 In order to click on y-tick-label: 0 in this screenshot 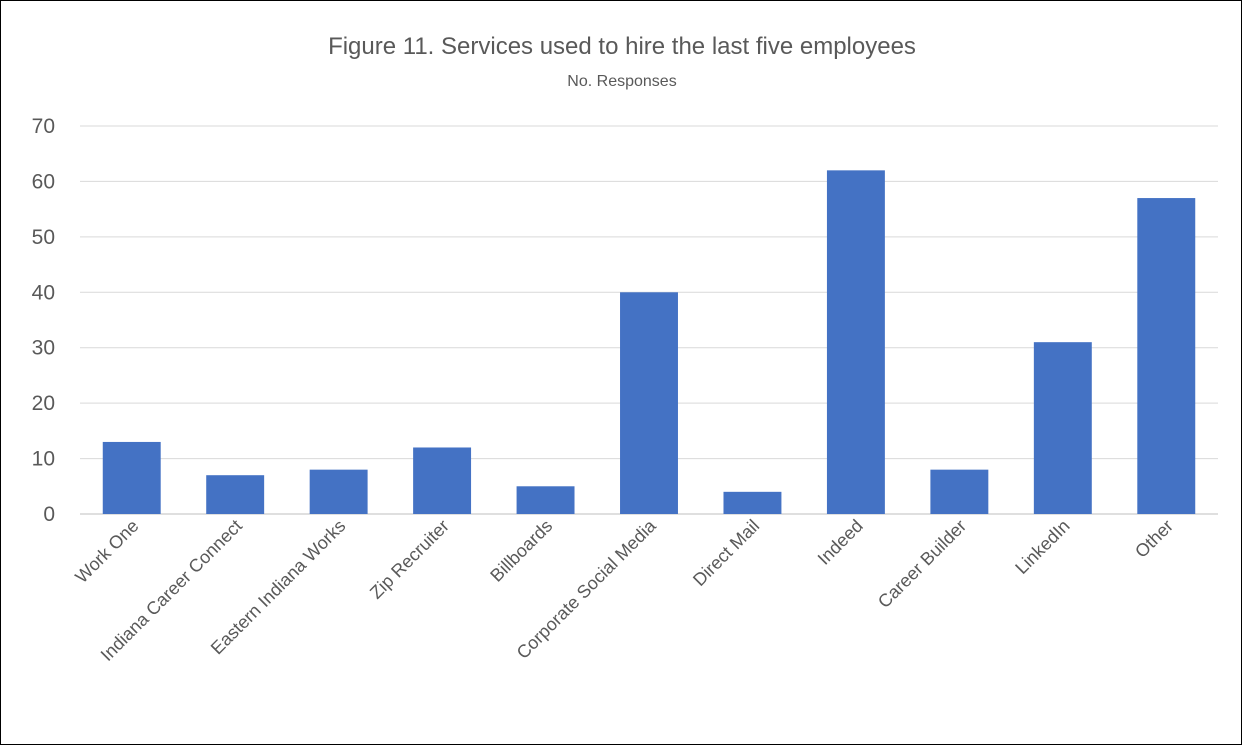, I will do `click(49, 514)`.